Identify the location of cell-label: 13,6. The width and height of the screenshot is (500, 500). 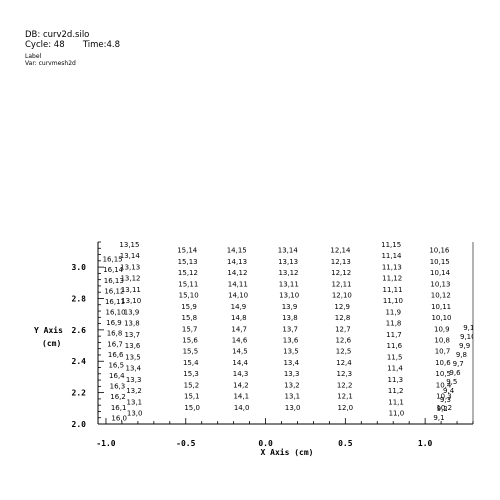
(291, 340).